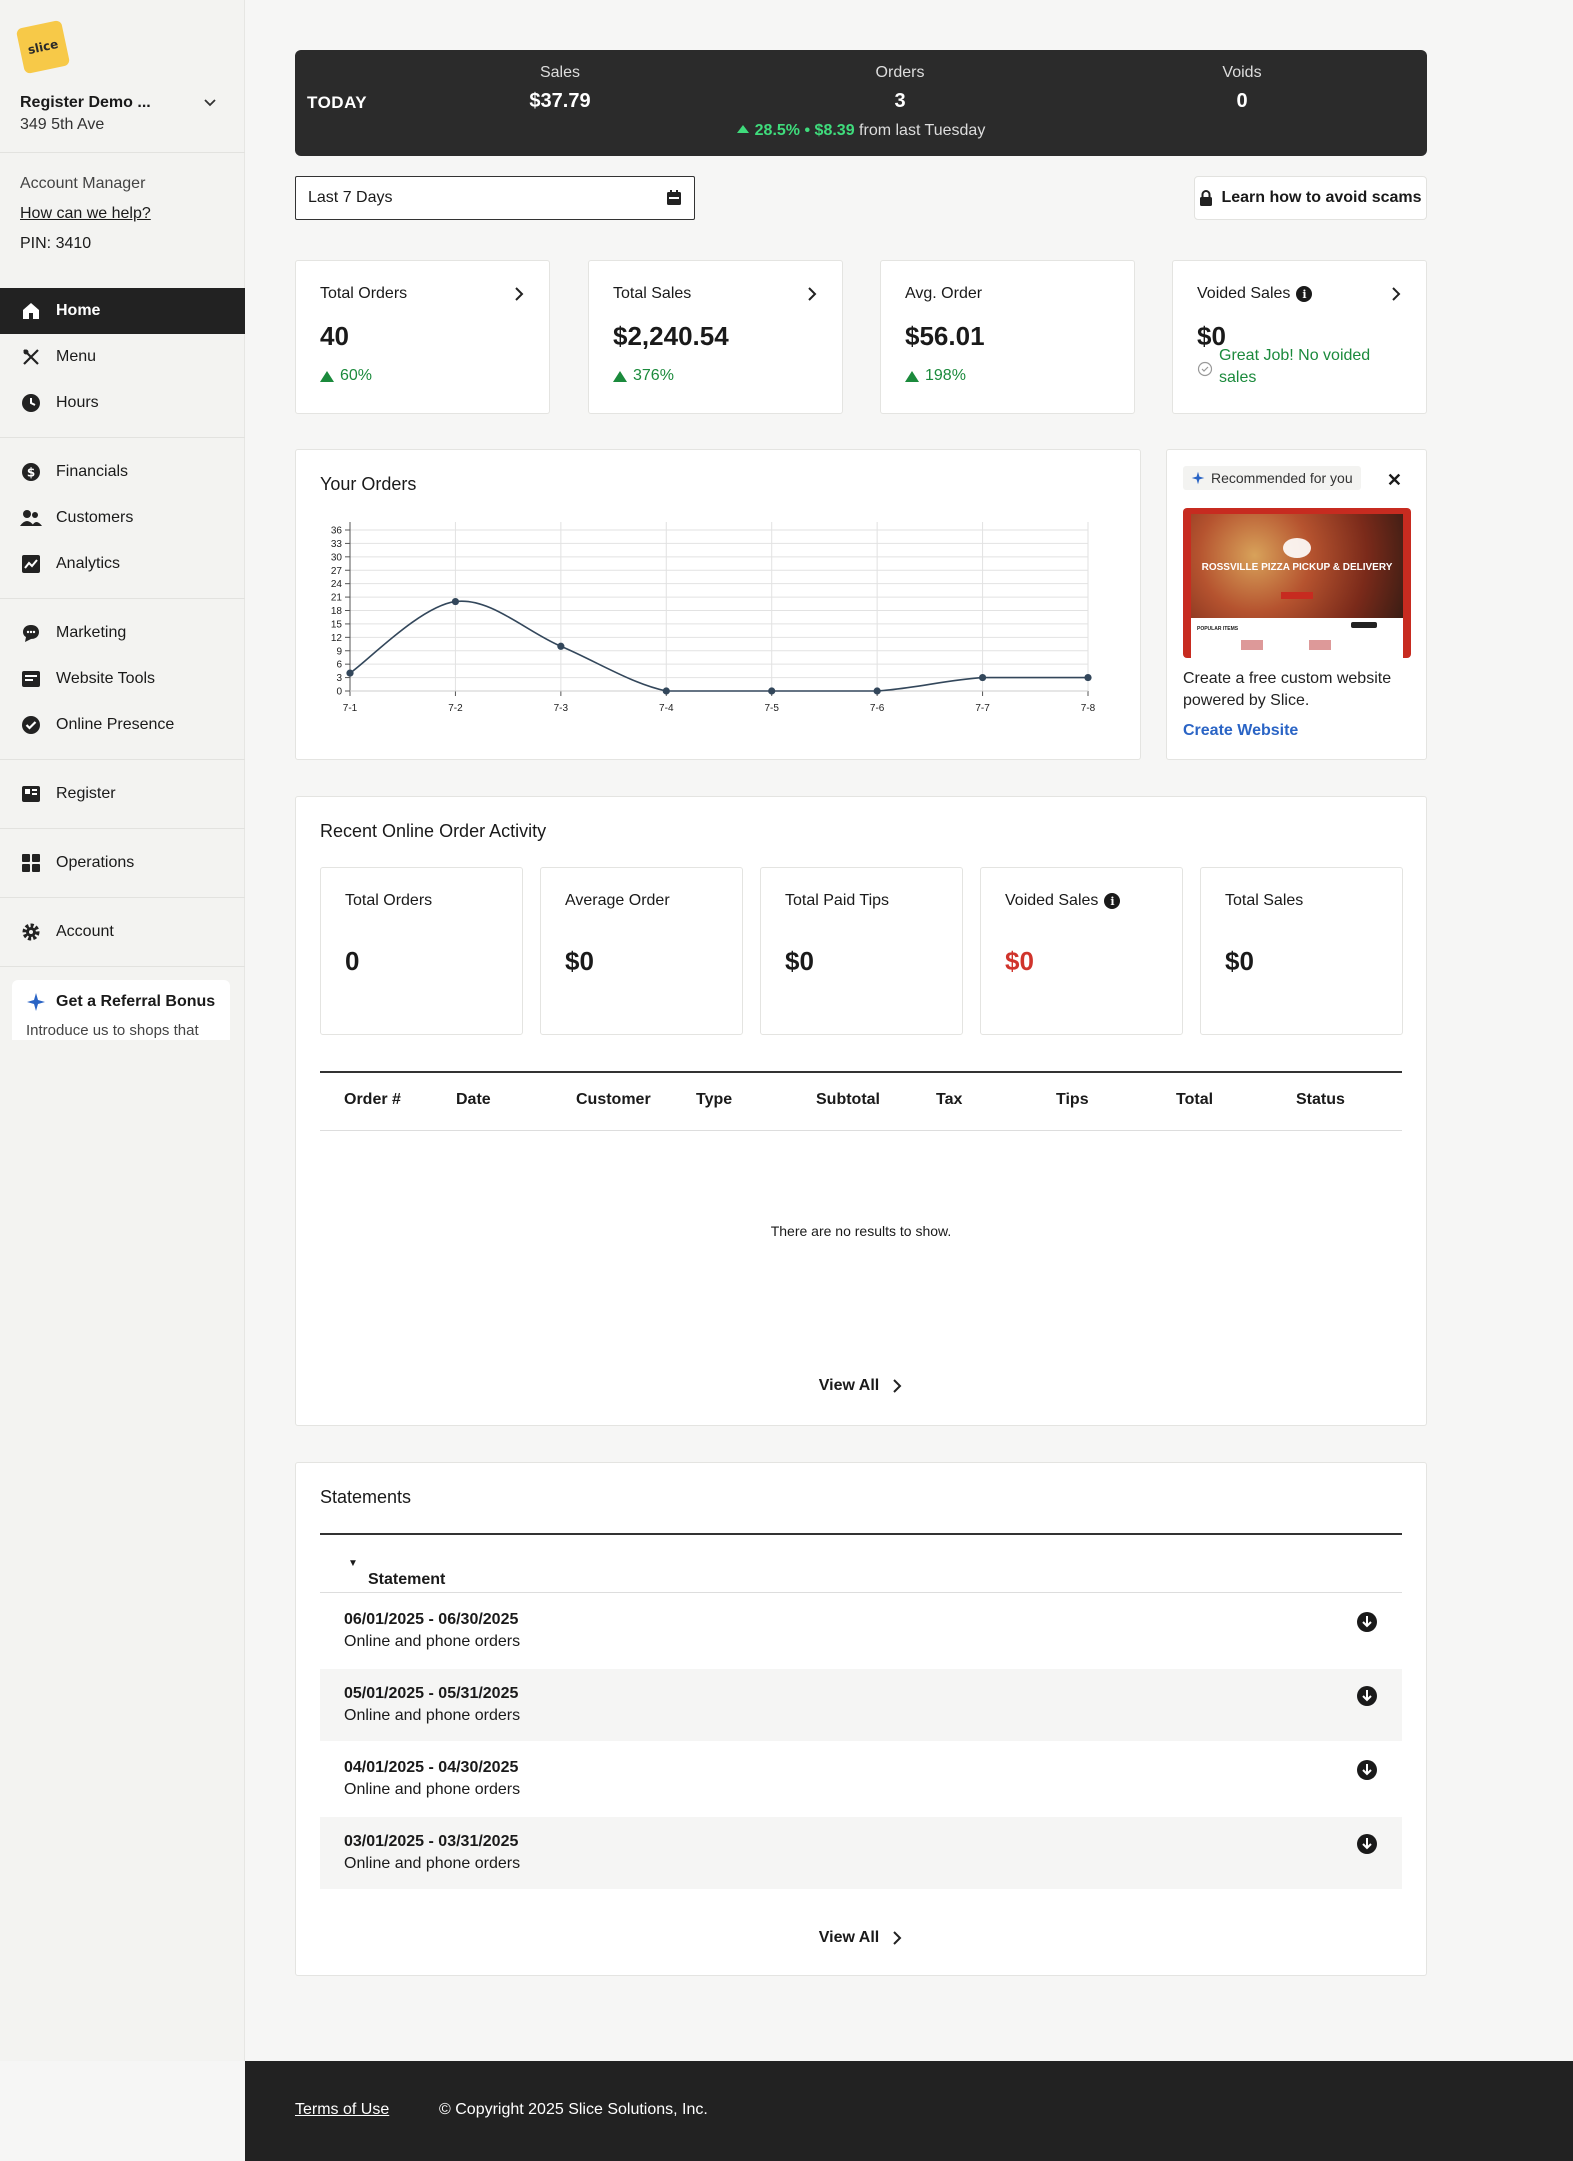 Image resolution: width=1573 pixels, height=2161 pixels. I want to click on today-trend: 28.5% • $8.39 from last Tuesday, so click(861, 131).